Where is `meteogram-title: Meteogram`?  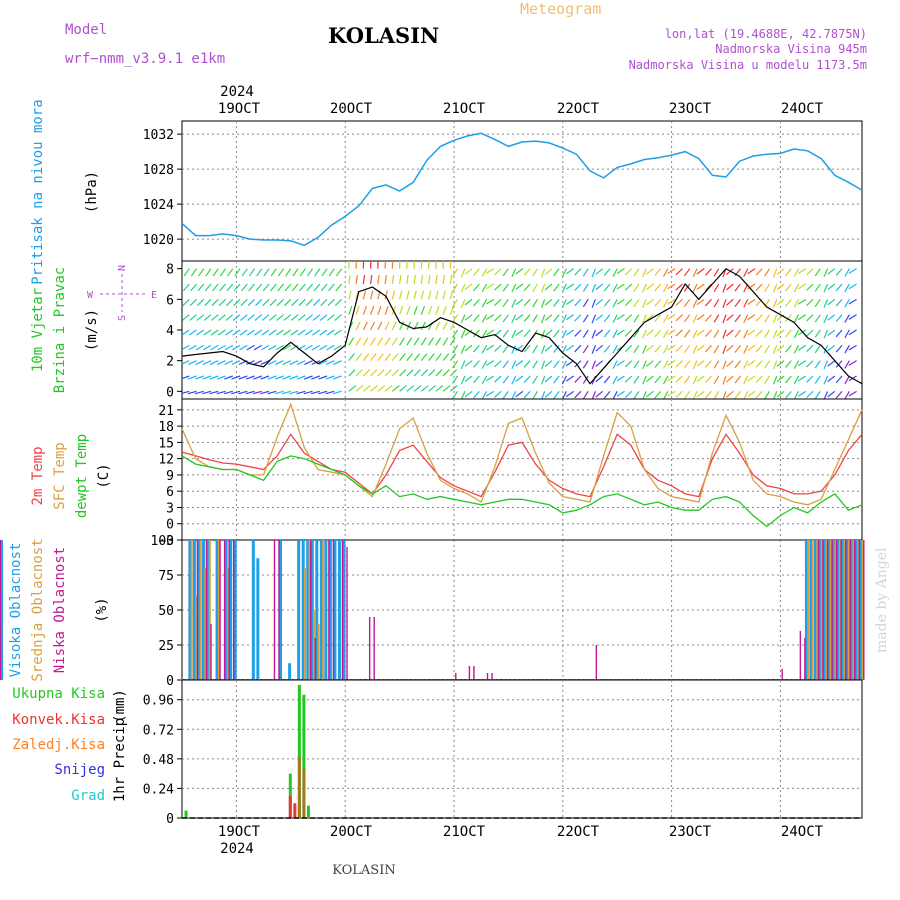 meteogram-title: Meteogram is located at coordinates (560, 9).